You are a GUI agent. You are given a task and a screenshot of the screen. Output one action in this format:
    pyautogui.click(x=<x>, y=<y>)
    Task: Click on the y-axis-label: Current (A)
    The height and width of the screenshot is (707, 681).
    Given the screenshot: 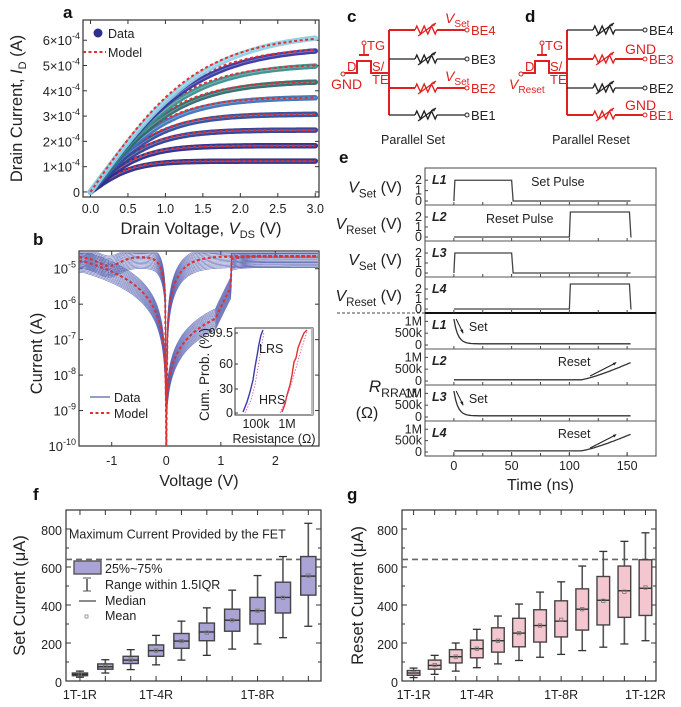 What is the action you would take?
    pyautogui.click(x=37, y=354)
    